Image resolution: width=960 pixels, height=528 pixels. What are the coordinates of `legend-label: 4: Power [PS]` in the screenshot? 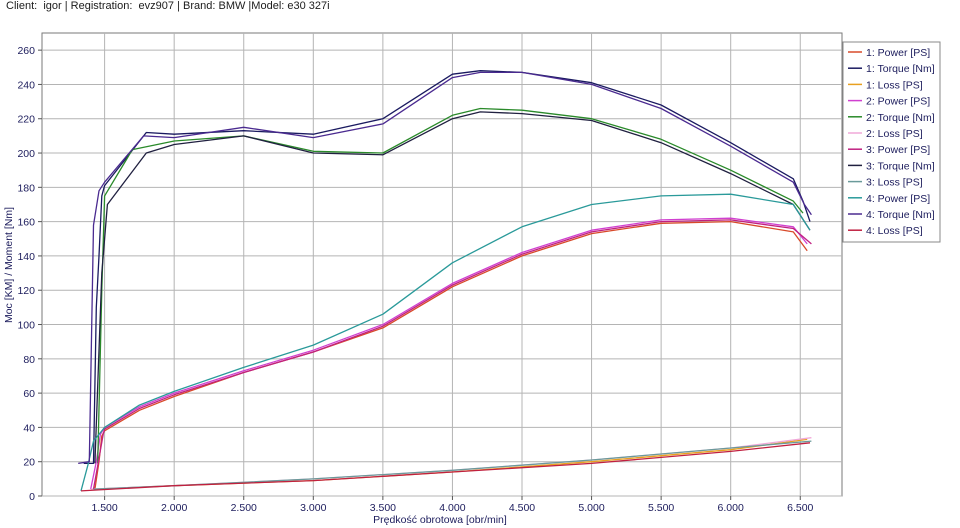 It's located at (898, 199).